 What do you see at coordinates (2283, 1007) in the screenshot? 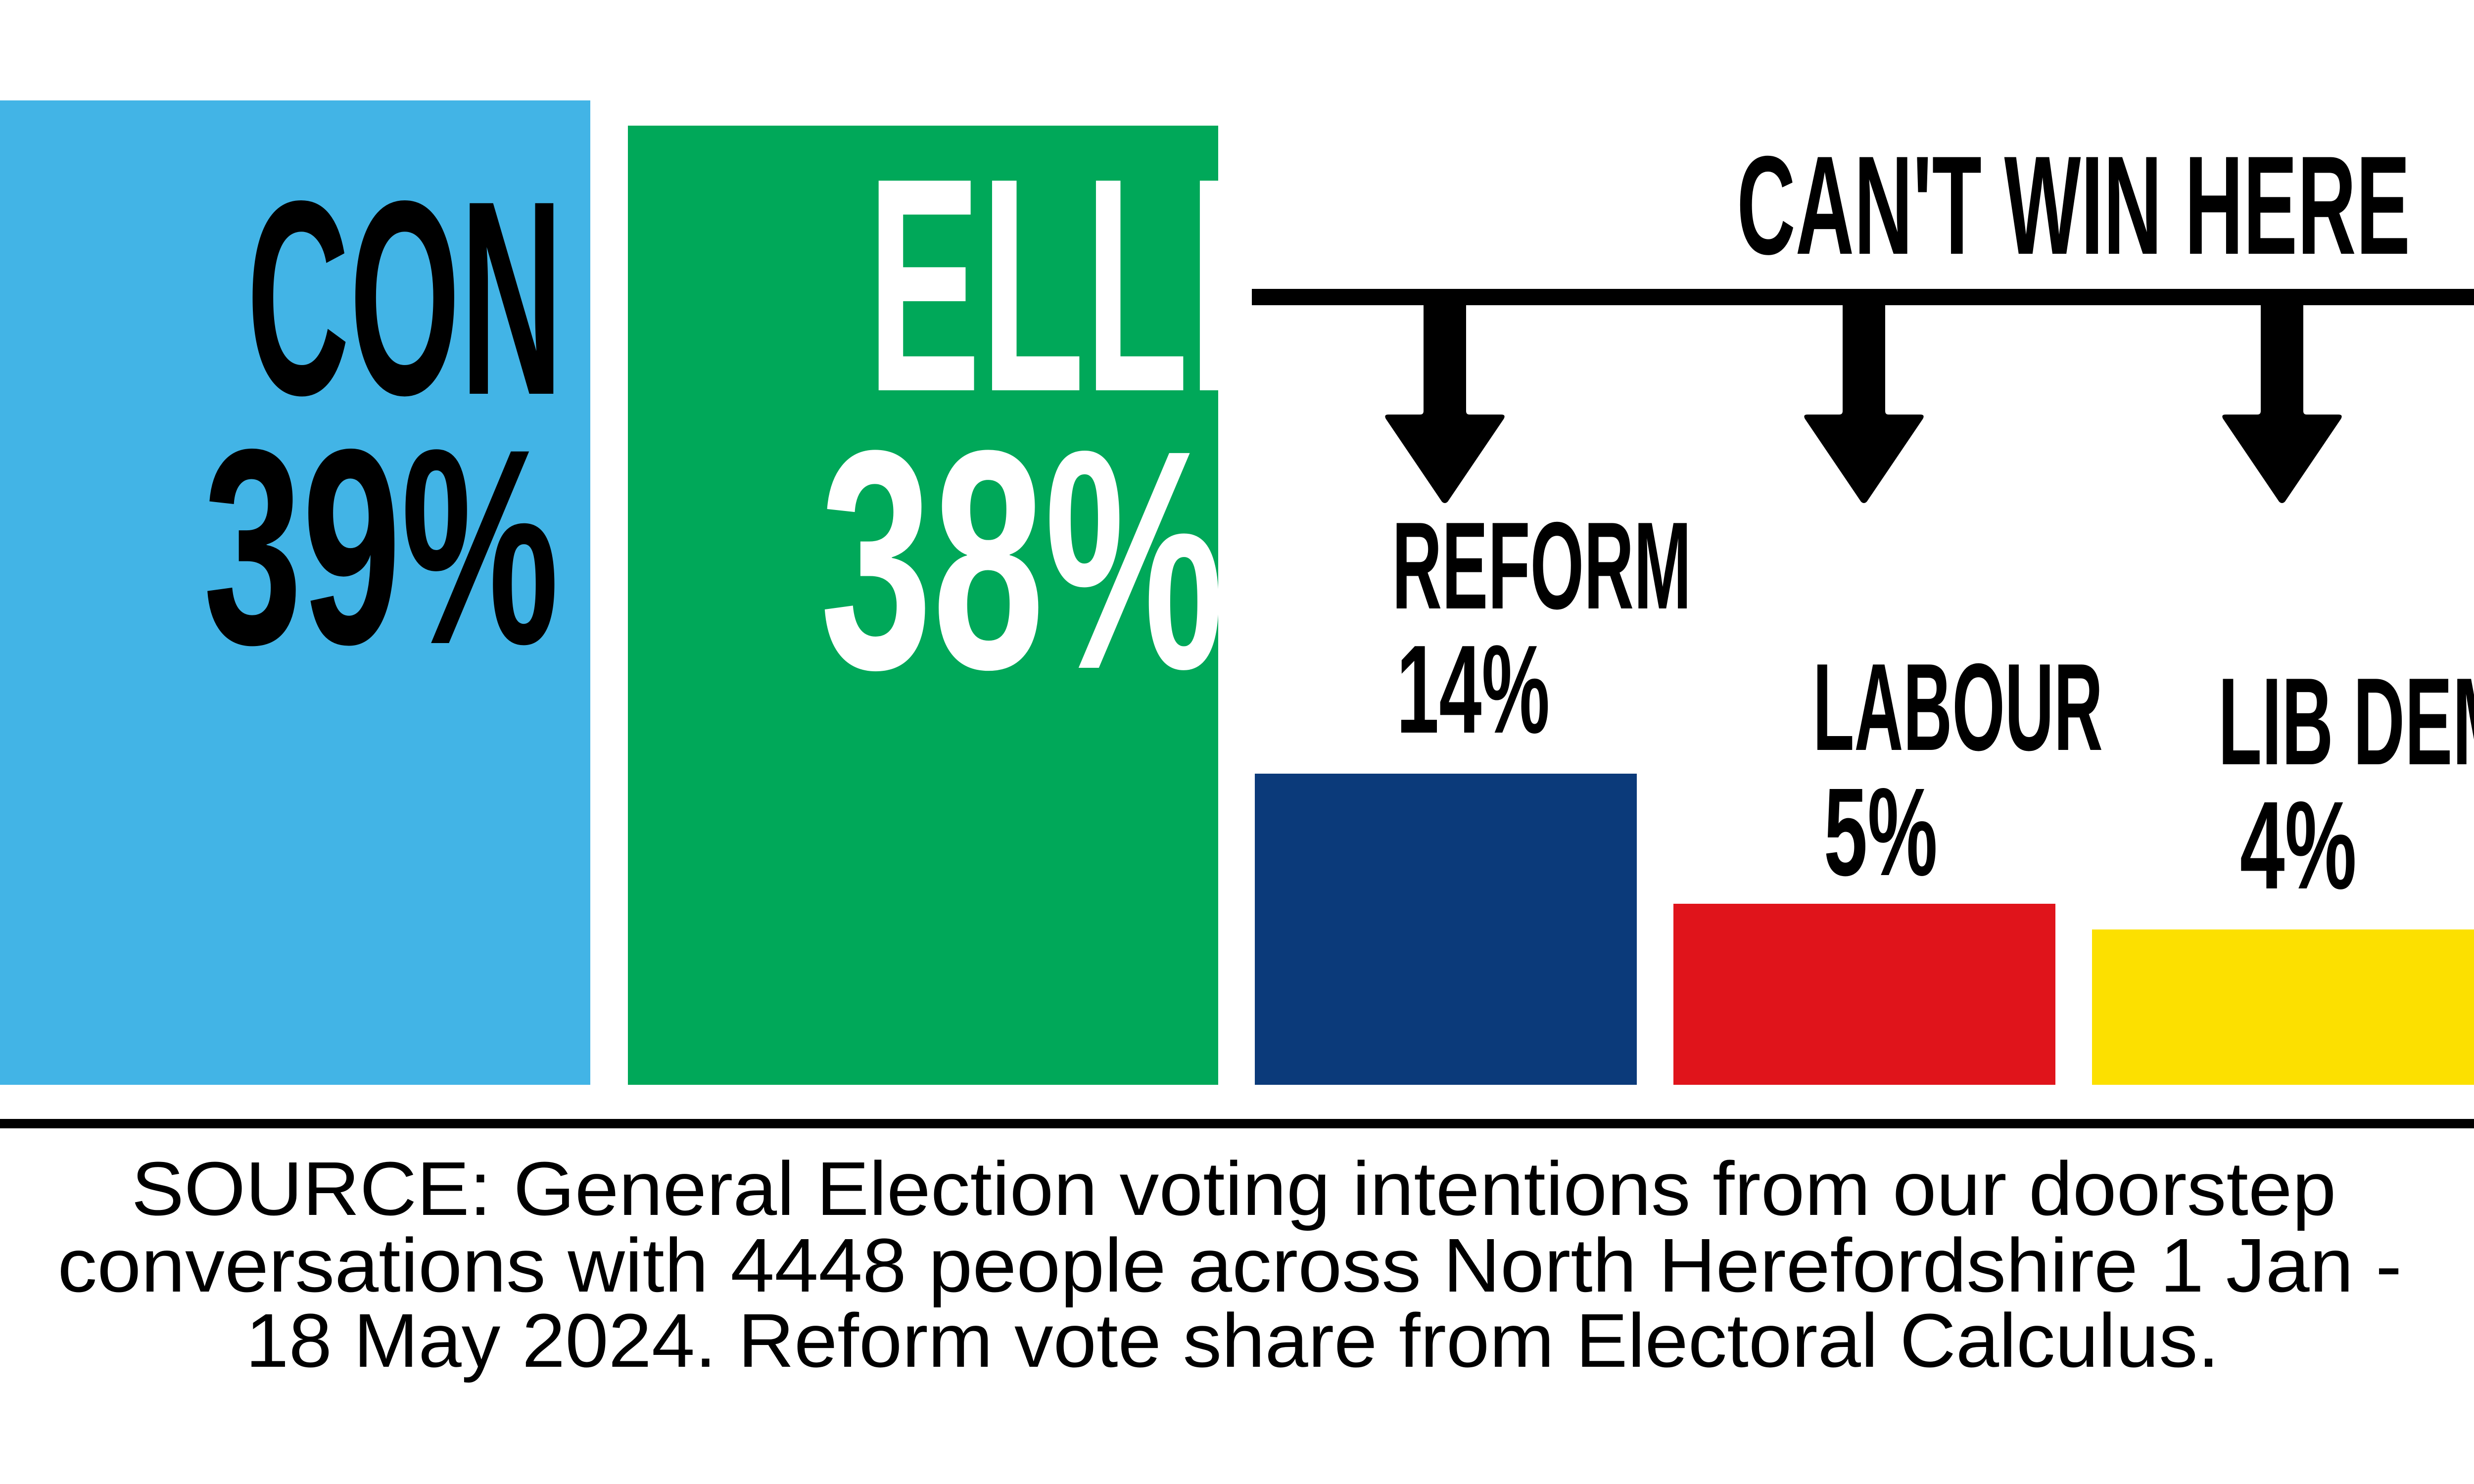
I see `bar-libdem` at bounding box center [2283, 1007].